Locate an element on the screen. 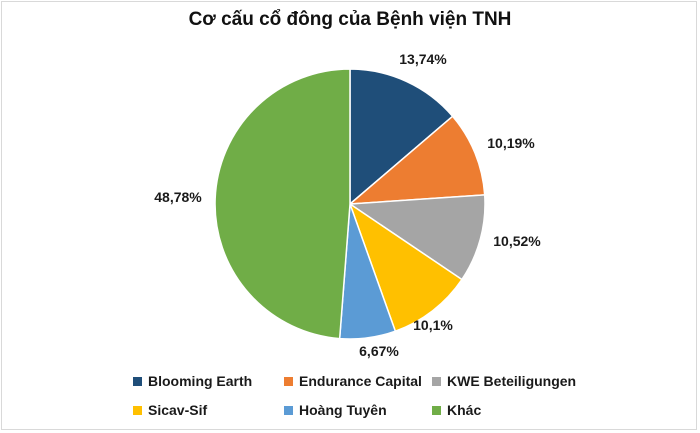 The width and height of the screenshot is (700, 433). legend-item-kwe-beteiligungen: KWE Beteiligungen is located at coordinates (504, 381).